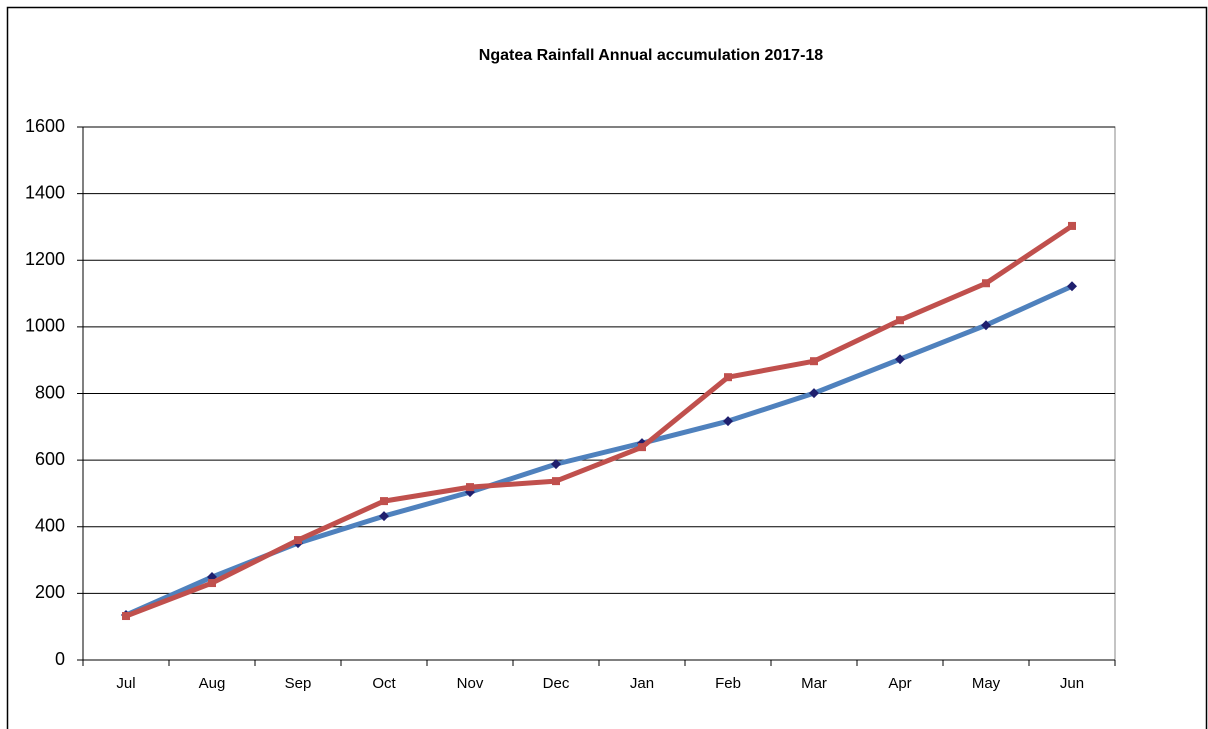 The width and height of the screenshot is (1208, 729). I want to click on y-tick-label: 400, so click(50, 526).